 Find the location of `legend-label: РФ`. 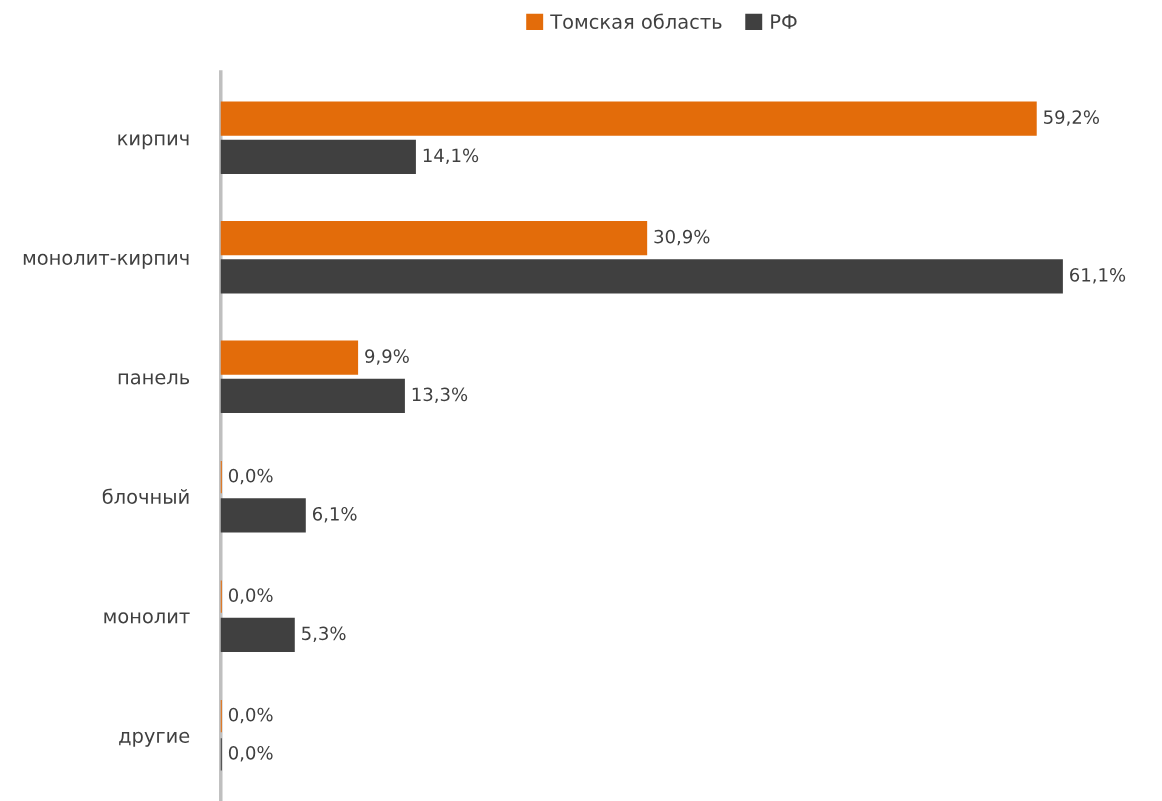

legend-label: РФ is located at coordinates (784, 21).